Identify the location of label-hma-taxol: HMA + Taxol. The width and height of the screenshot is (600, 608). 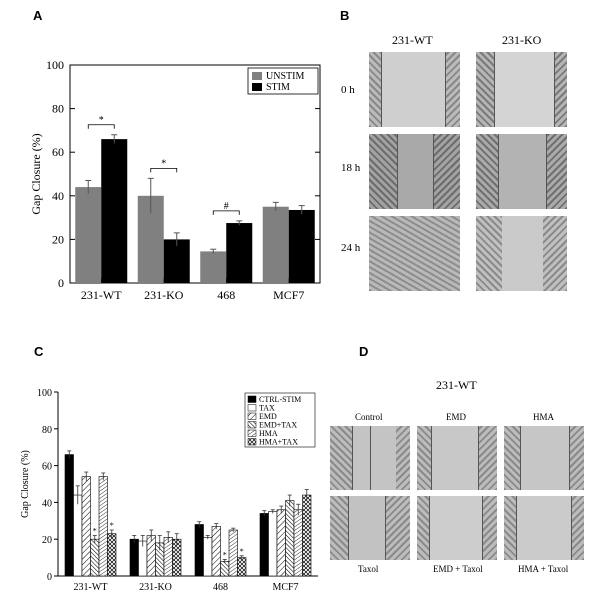
(543, 569).